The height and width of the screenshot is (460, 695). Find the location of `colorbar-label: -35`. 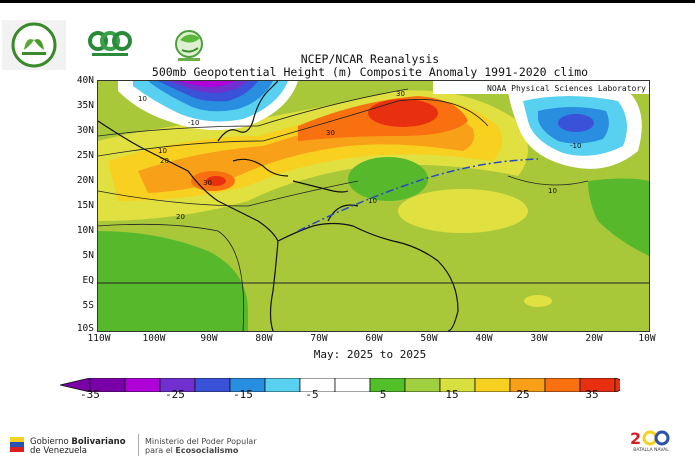

colorbar-label: -35 is located at coordinates (90, 394).